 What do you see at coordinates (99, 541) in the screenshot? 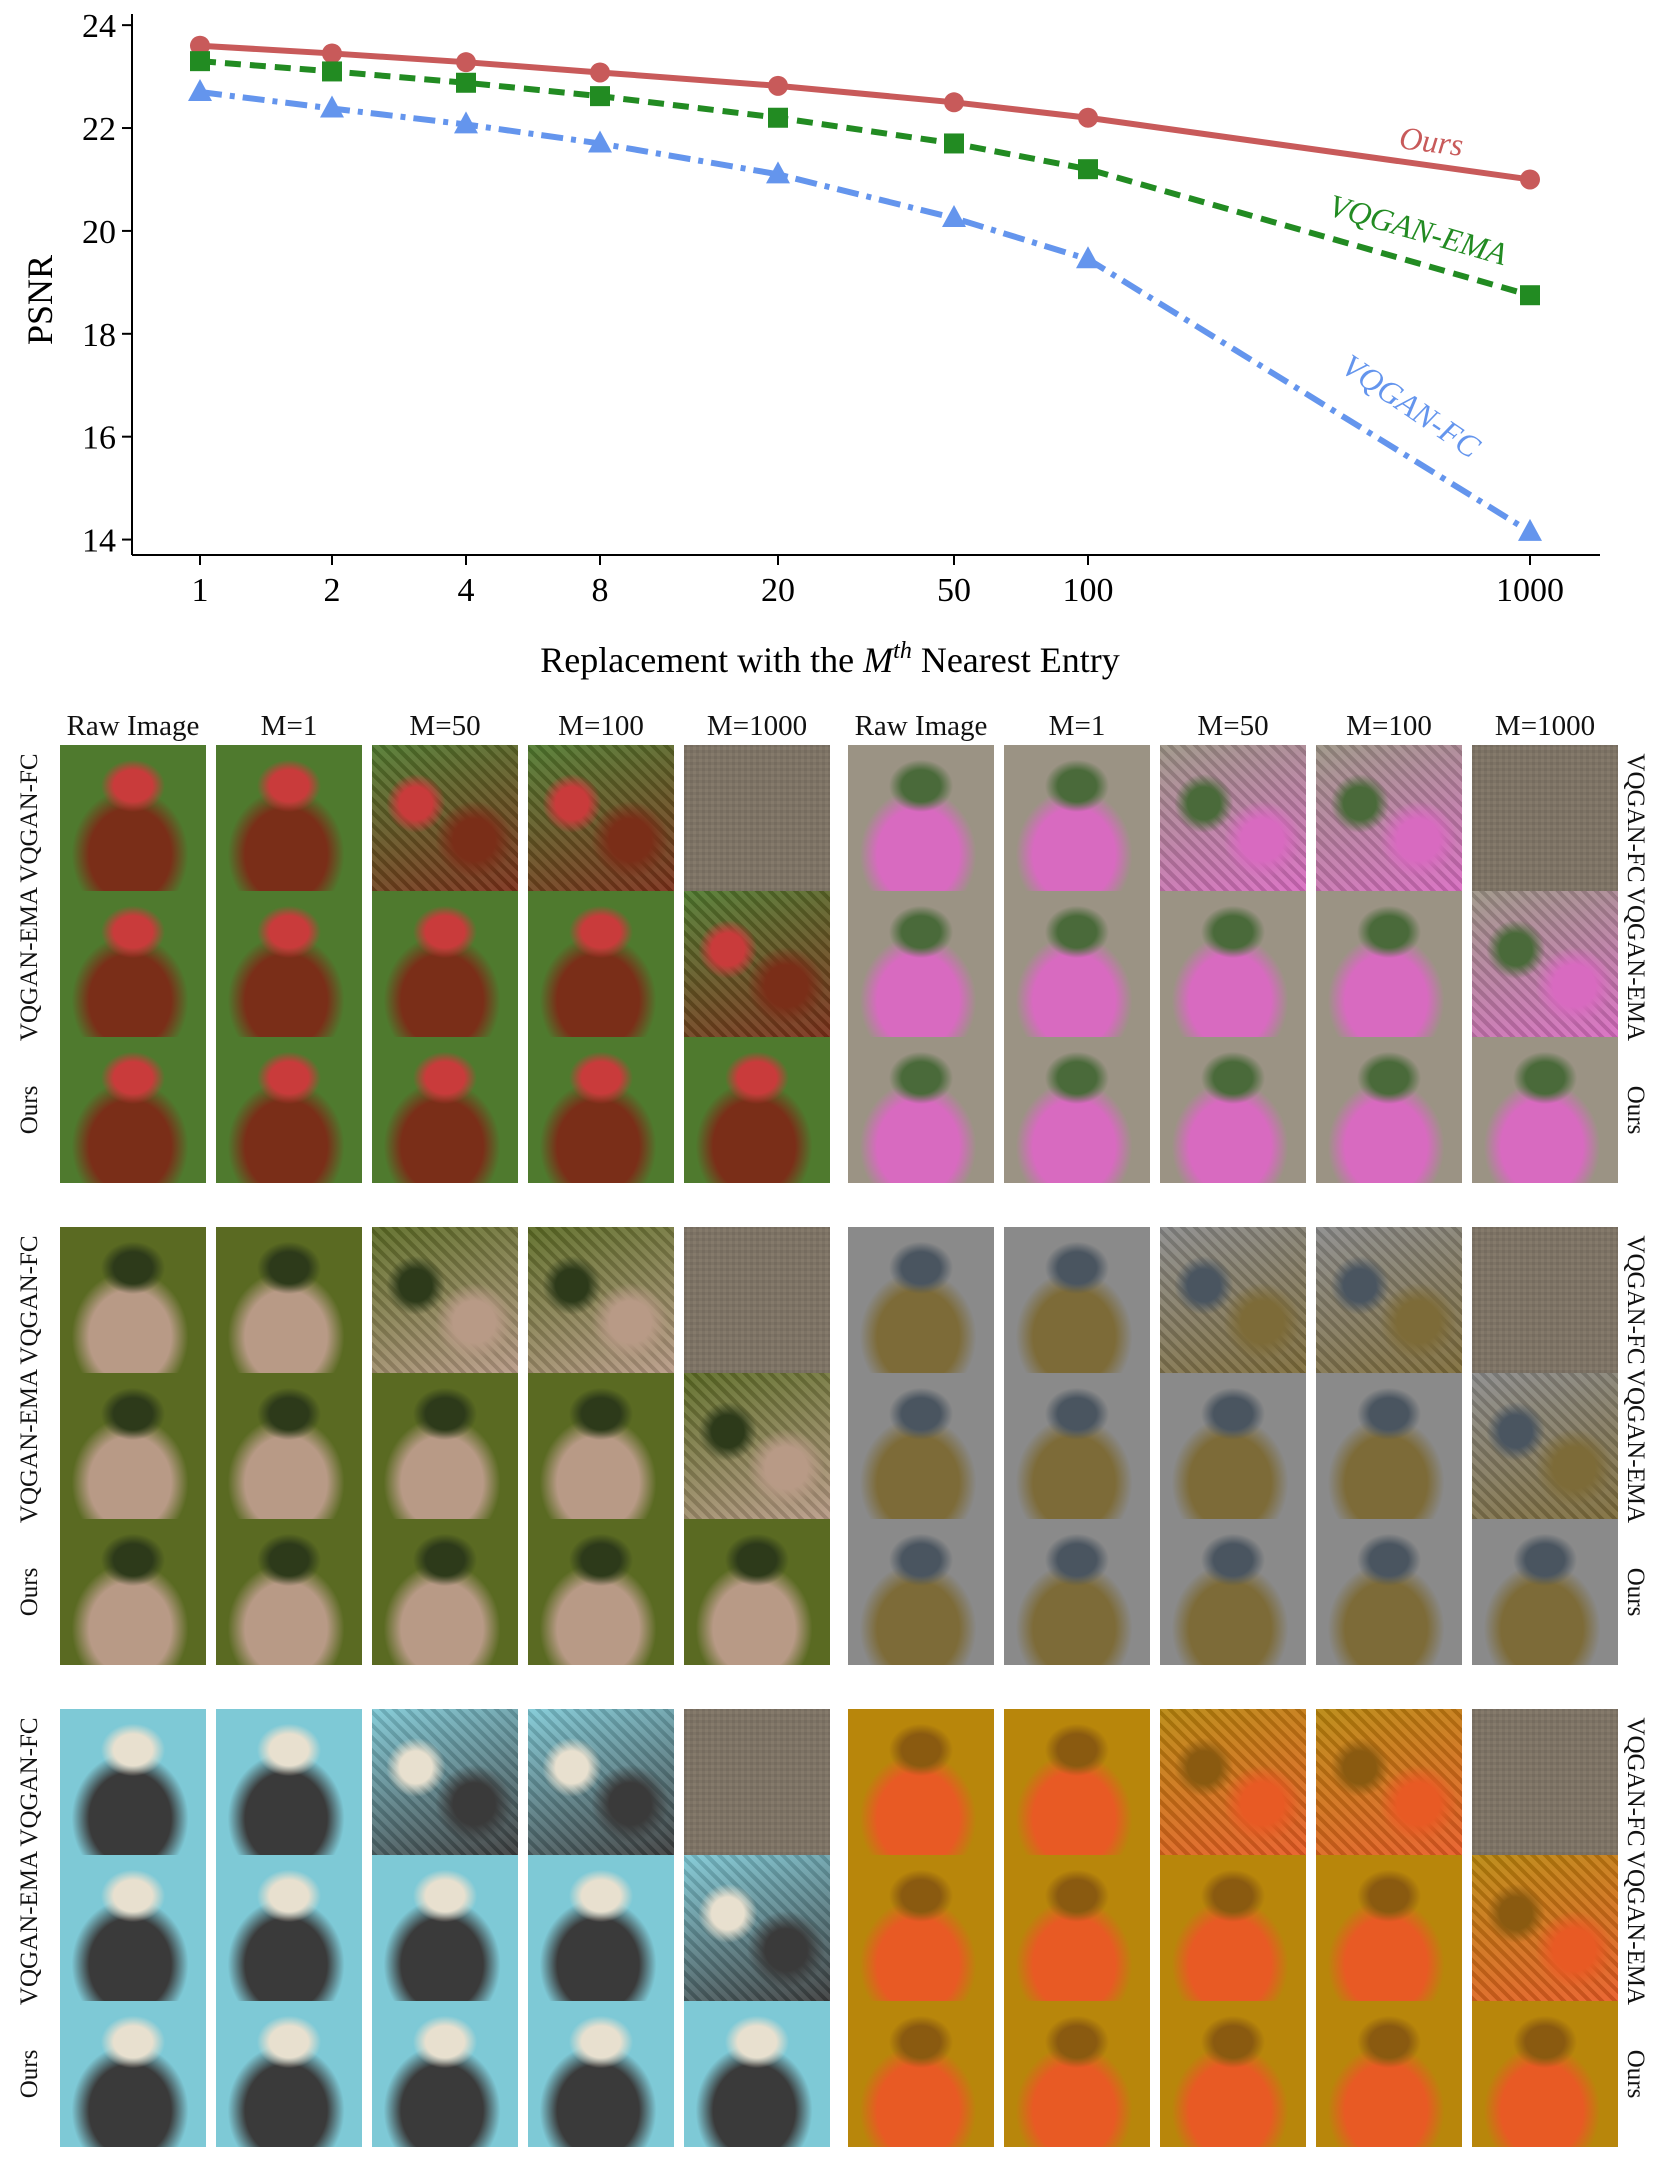
I see `y-tick-label: 14` at bounding box center [99, 541].